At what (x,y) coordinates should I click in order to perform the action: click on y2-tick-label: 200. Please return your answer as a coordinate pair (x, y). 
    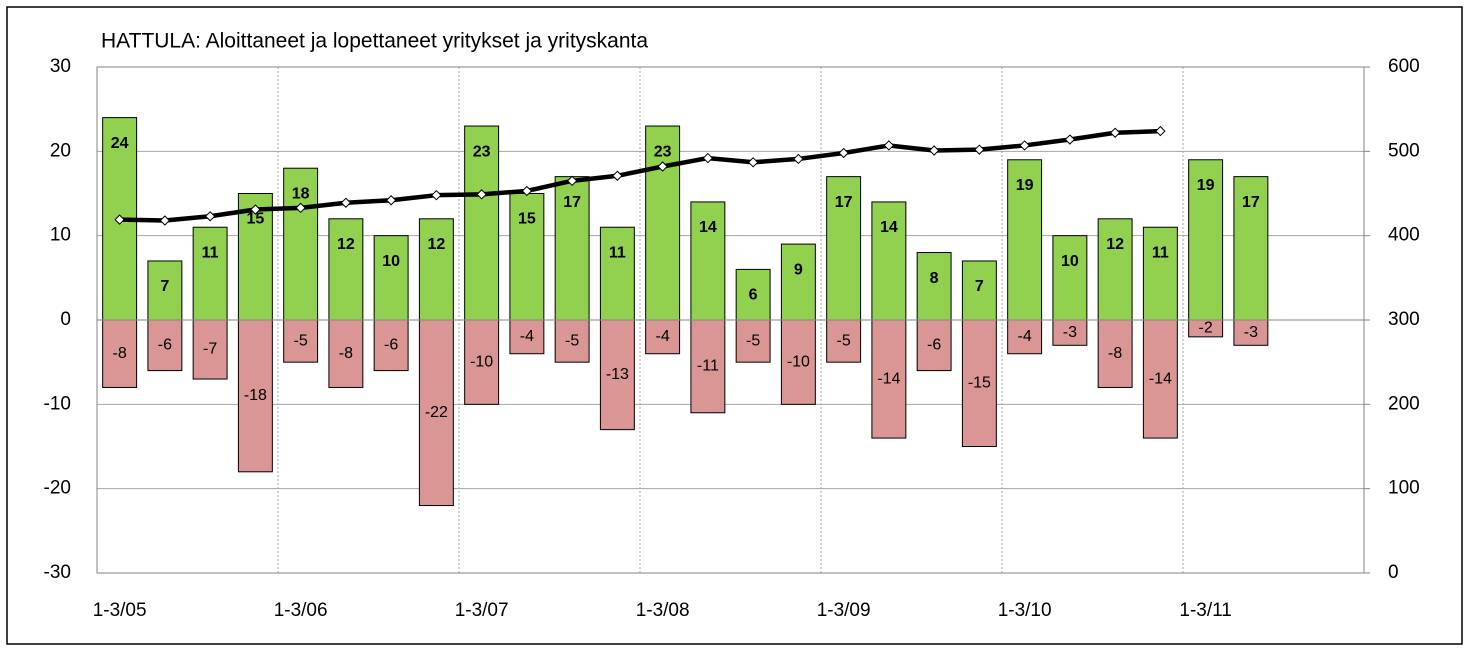
    Looking at the image, I should click on (1404, 403).